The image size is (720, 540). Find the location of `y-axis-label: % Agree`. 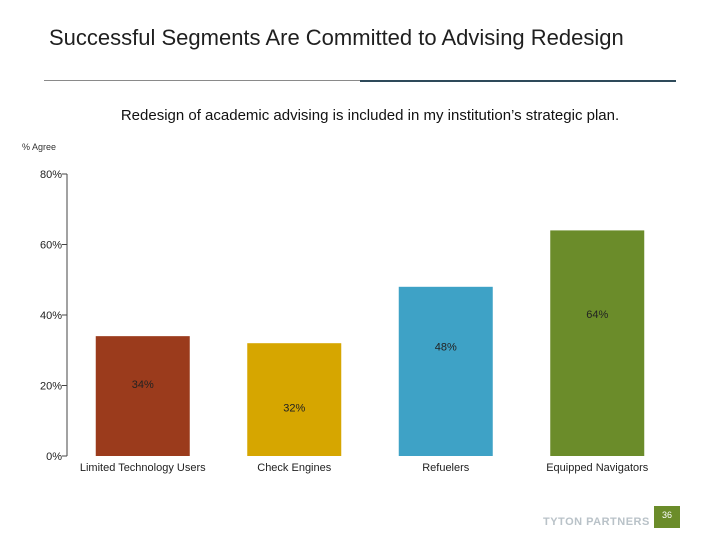

y-axis-label: % Agree is located at coordinates (39, 147).